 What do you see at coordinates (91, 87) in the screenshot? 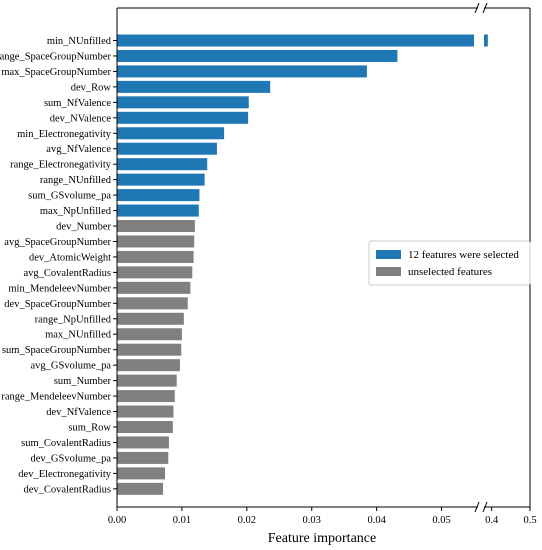
I see `category-label: dev_Row` at bounding box center [91, 87].